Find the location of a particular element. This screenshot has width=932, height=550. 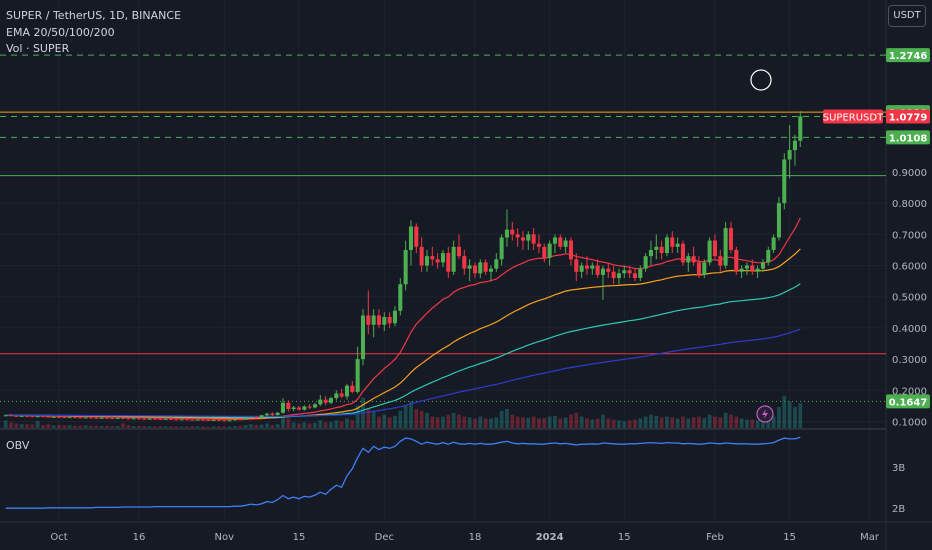

volume-bars is located at coordinates (403, 411).